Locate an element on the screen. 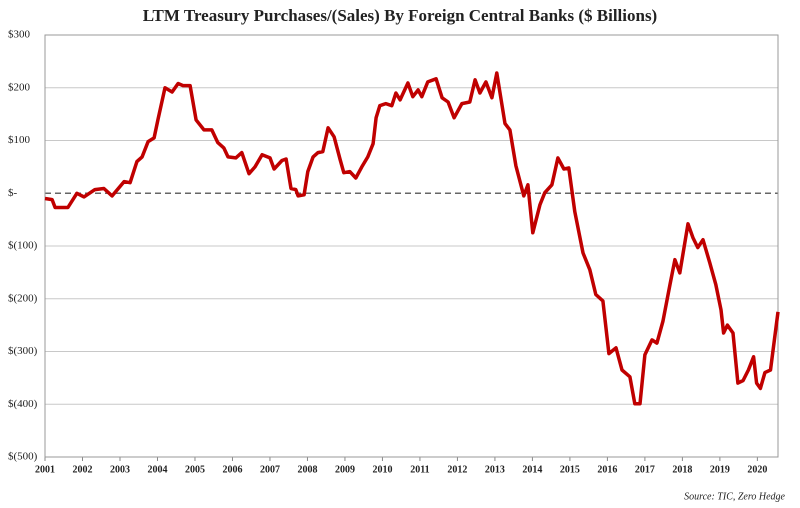  y-tick-label: $- is located at coordinates (13, 193).